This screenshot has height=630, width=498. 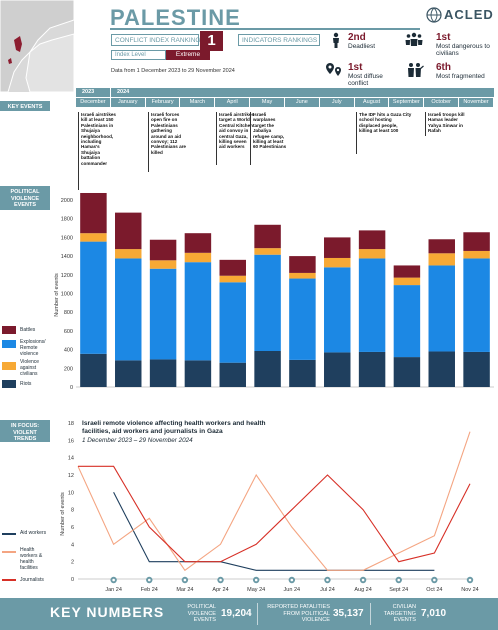 I want to click on legend-label-vac: Violence against civilians, so click(x=30, y=368).